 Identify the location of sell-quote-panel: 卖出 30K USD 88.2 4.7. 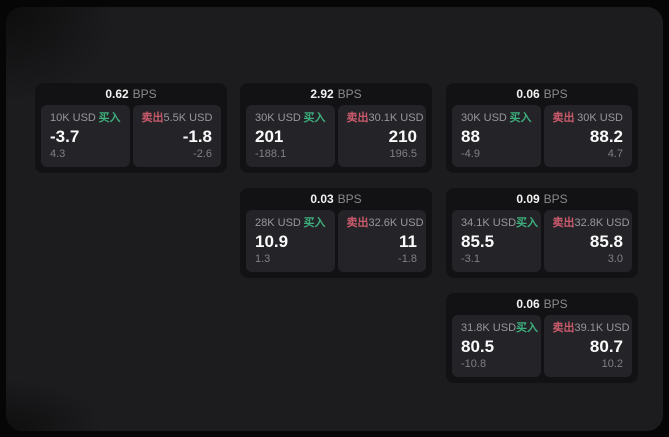
(587, 136).